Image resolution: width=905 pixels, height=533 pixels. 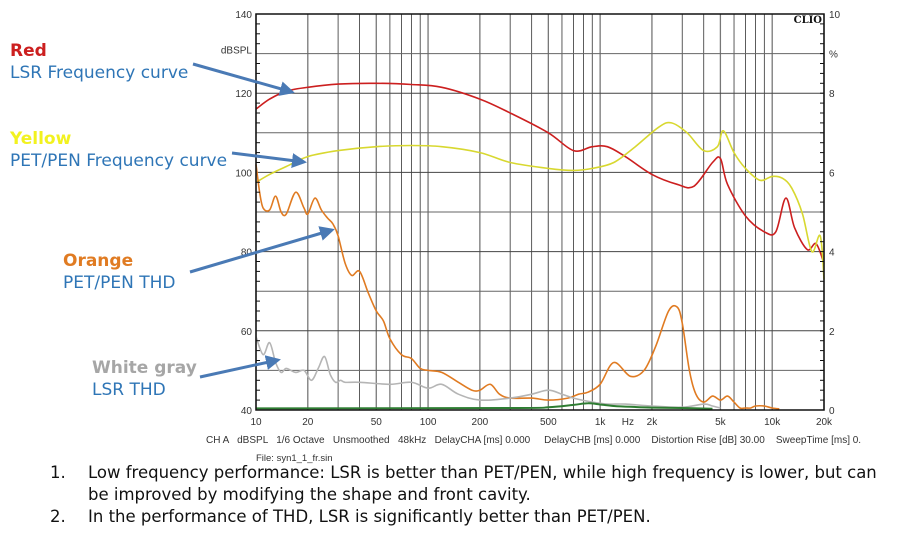 What do you see at coordinates (835, 15) in the screenshot?
I see `y2-tick-label: 10` at bounding box center [835, 15].